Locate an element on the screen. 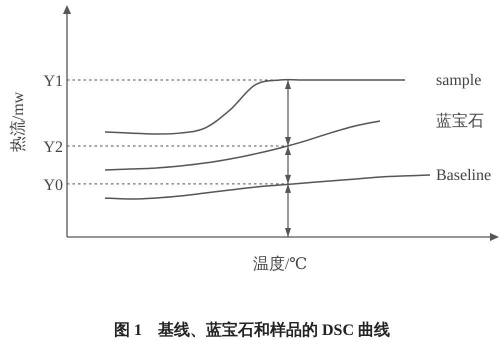 This screenshot has width=504, height=345. y-axis-title: 热流/mw is located at coordinates (18, 121).